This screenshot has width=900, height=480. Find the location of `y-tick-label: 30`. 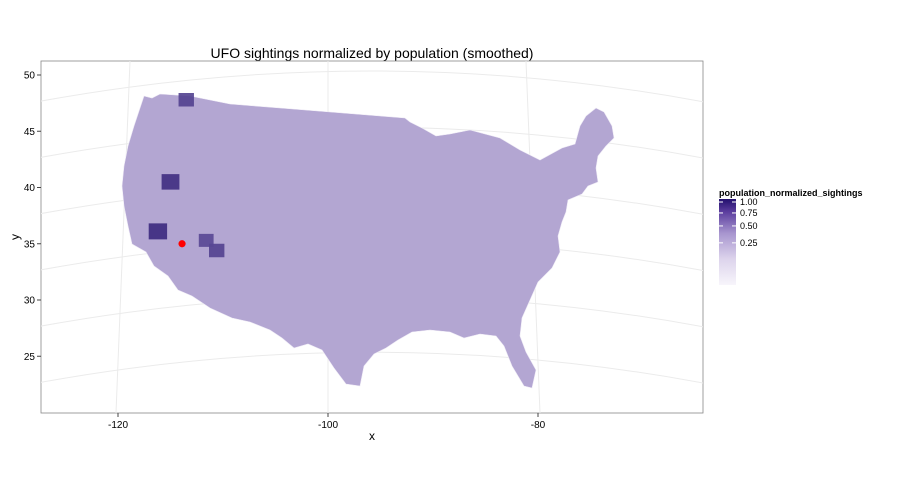

y-tick-label: 30 is located at coordinates (30, 301).